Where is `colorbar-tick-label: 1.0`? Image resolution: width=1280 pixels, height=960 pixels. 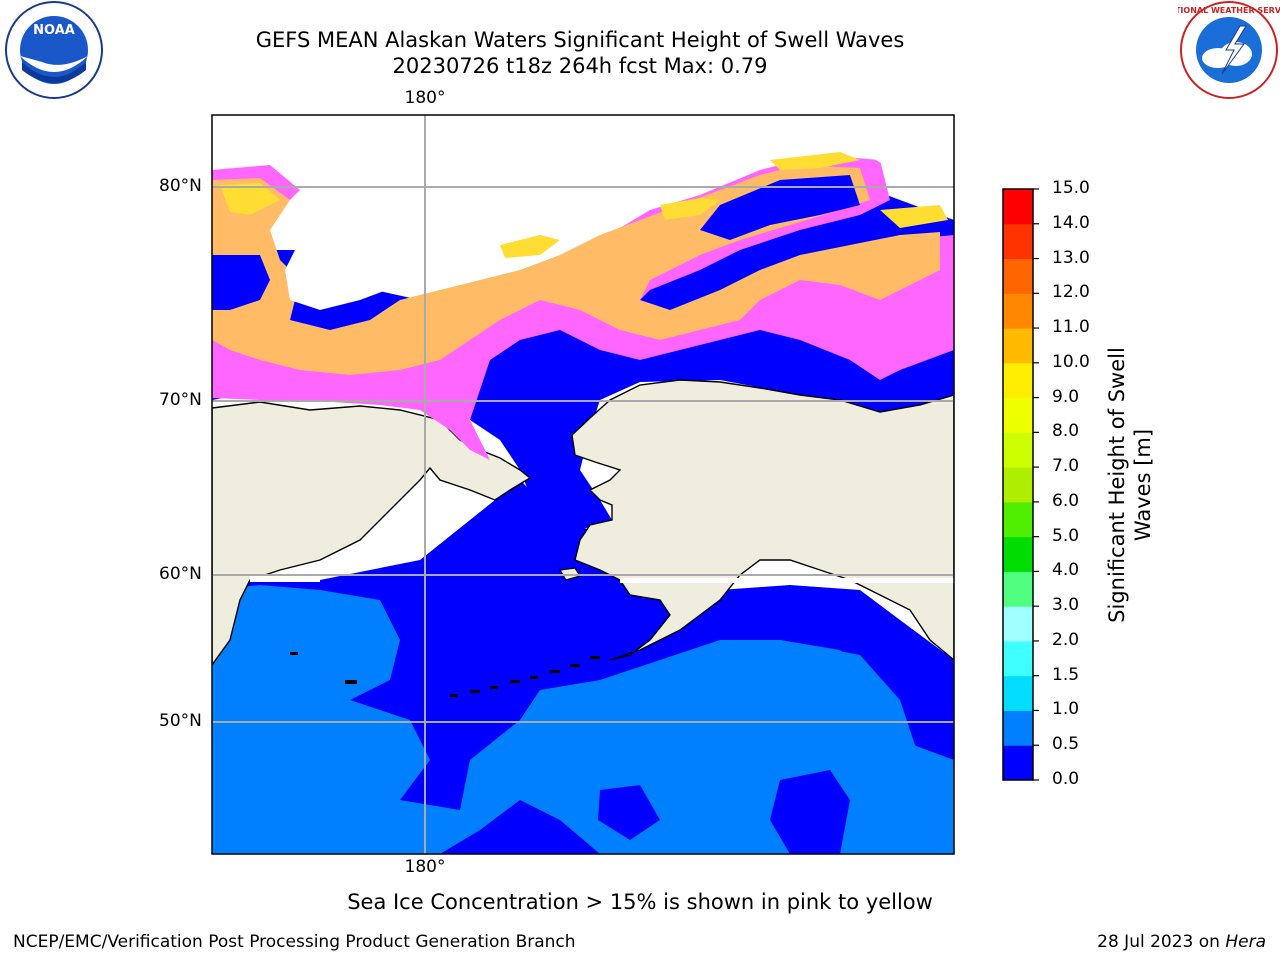
colorbar-tick-label: 1.0 is located at coordinates (1066, 709).